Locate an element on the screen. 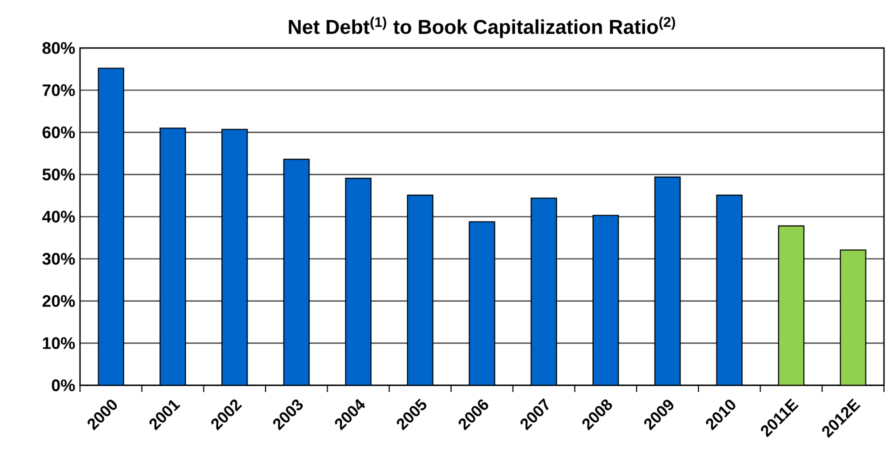 The image size is (894, 472). y-tick-label: 20% is located at coordinates (58, 301).